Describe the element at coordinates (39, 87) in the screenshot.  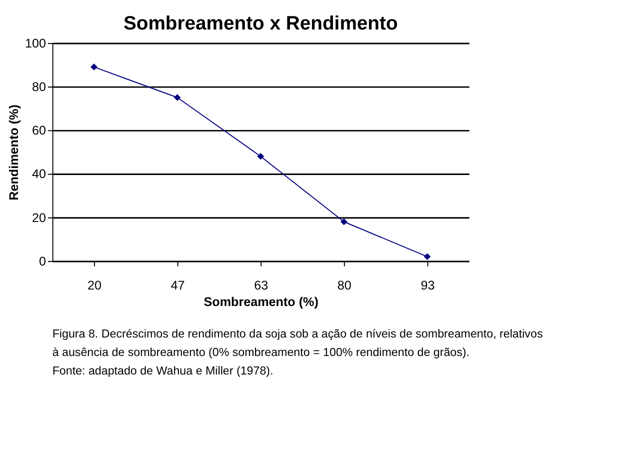
I see `y-tick-label: 80` at that location.